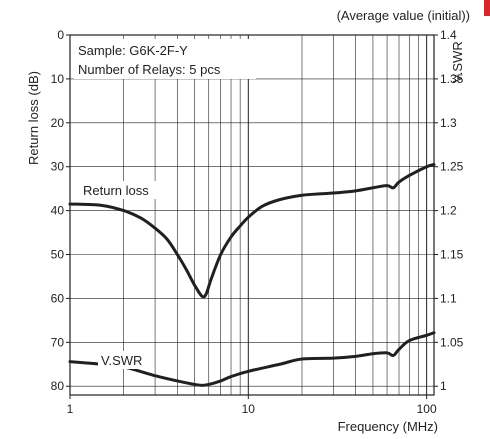 This screenshot has height=439, width=490. What do you see at coordinates (457, 61) in the screenshot?
I see `y2-axis-title: V.SWR` at bounding box center [457, 61].